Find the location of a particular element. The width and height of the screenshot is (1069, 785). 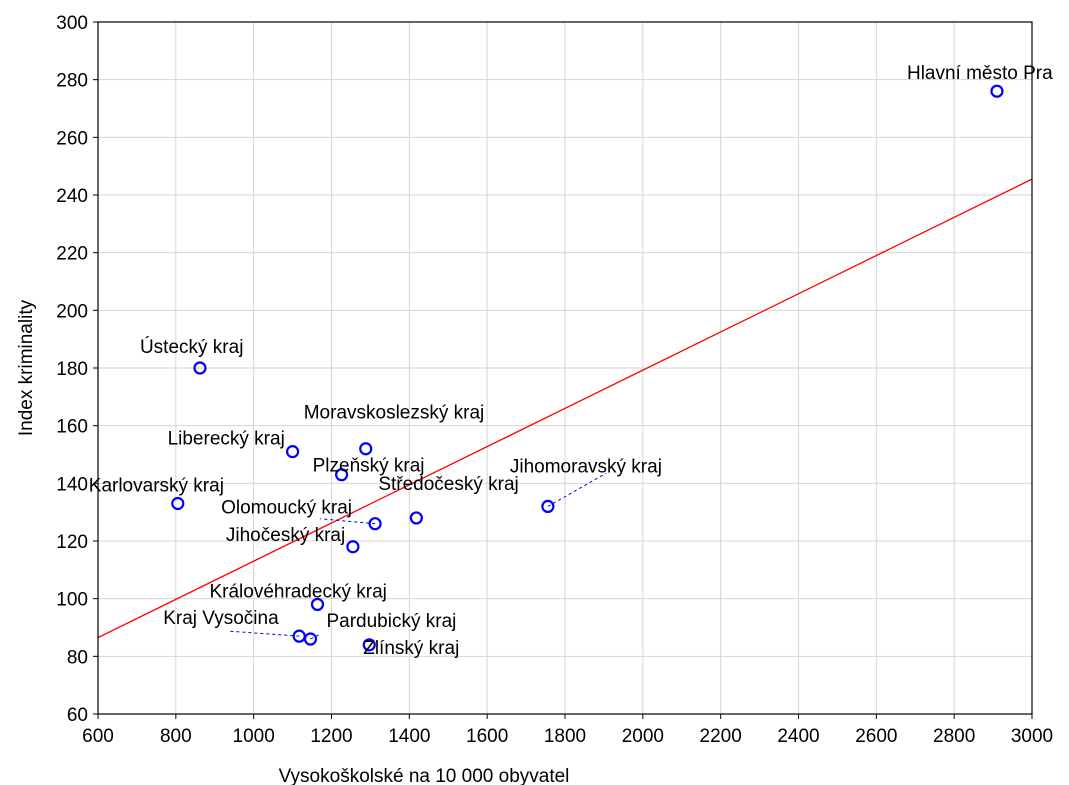

x-axis-label: Vysokoškolské na 10 000 obyvatel is located at coordinates (424, 775).